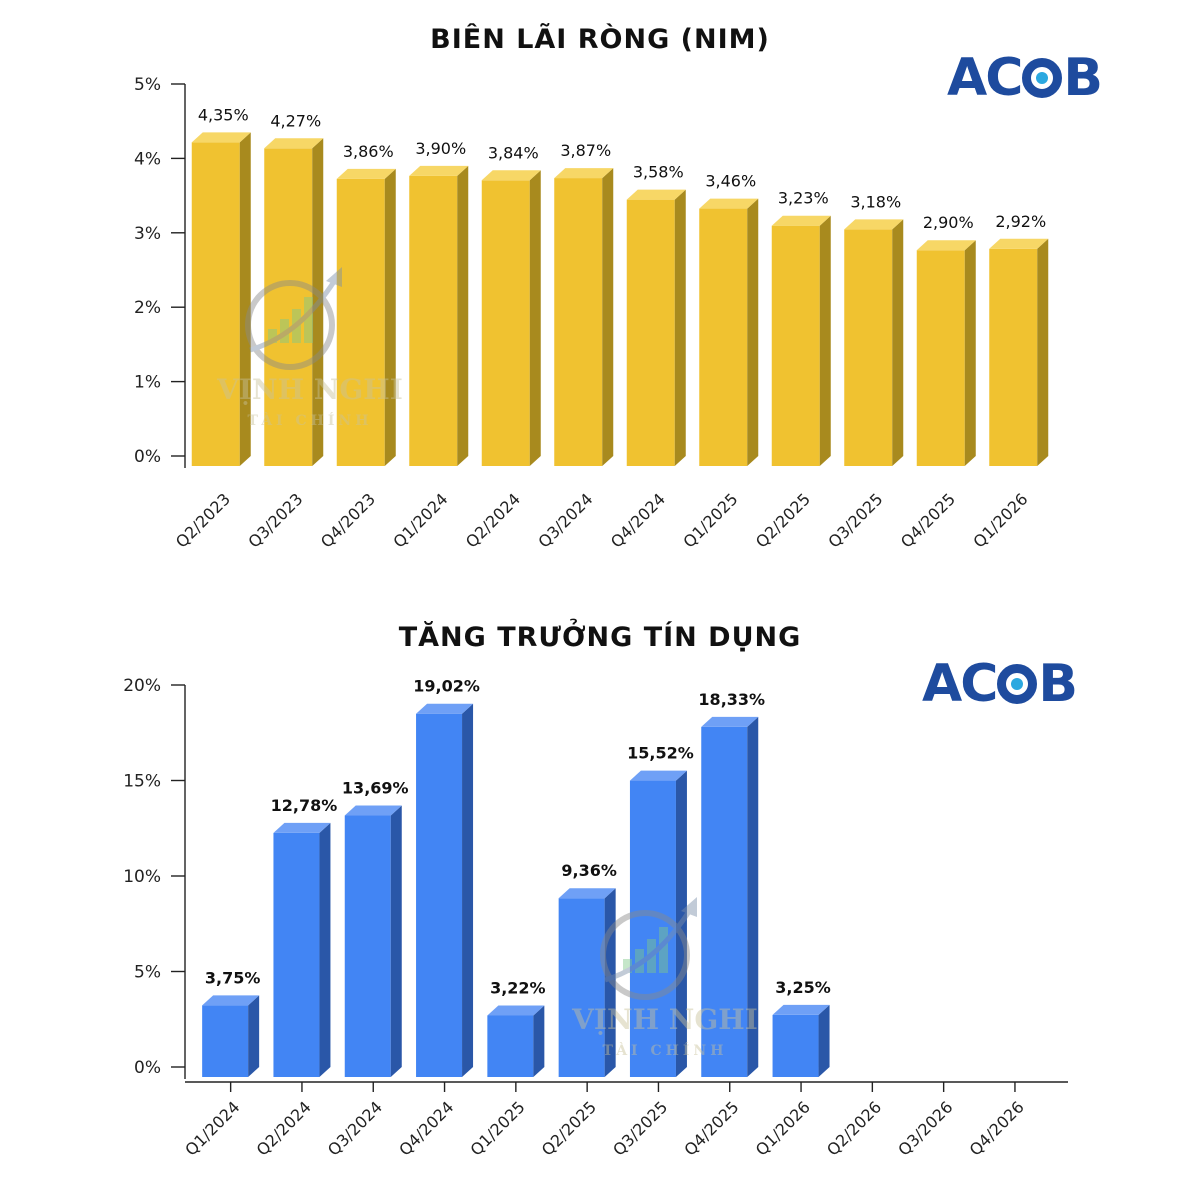 This screenshot has width=1200, height=1200. Describe the element at coordinates (1058, 684) in the screenshot. I see `logo-text-b: B` at that location.